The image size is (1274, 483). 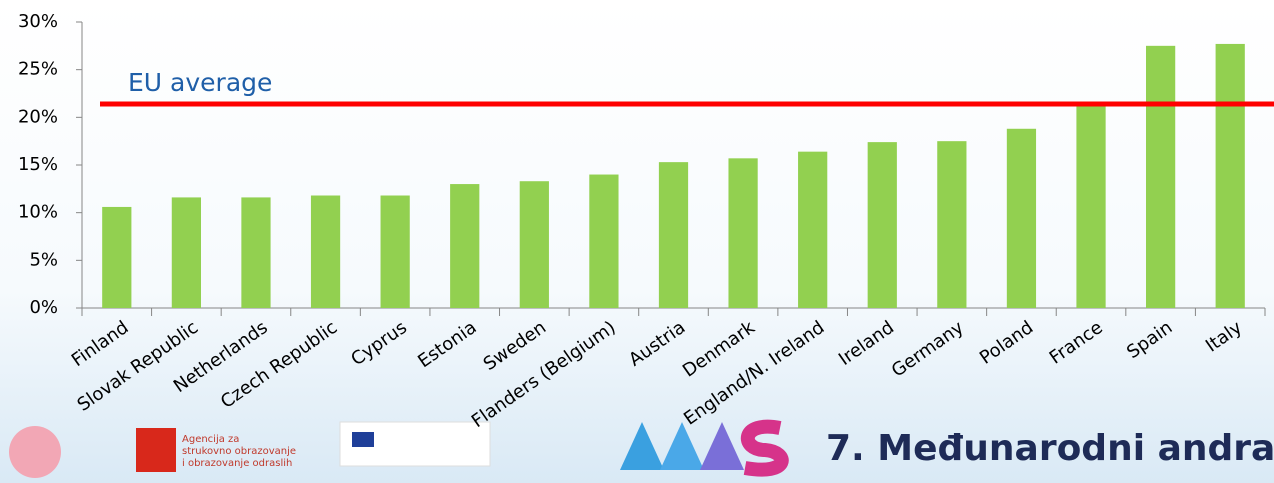 I want to click on agency-logo, so click(x=156, y=450).